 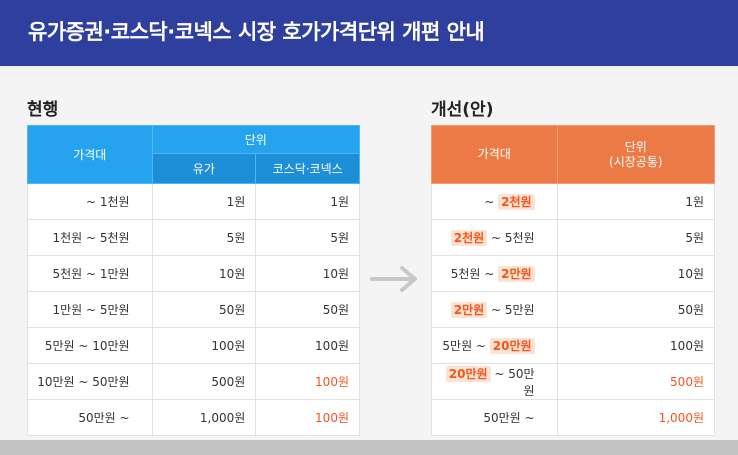 I want to click on price-text: ~ 5천원, so click(x=511, y=238).